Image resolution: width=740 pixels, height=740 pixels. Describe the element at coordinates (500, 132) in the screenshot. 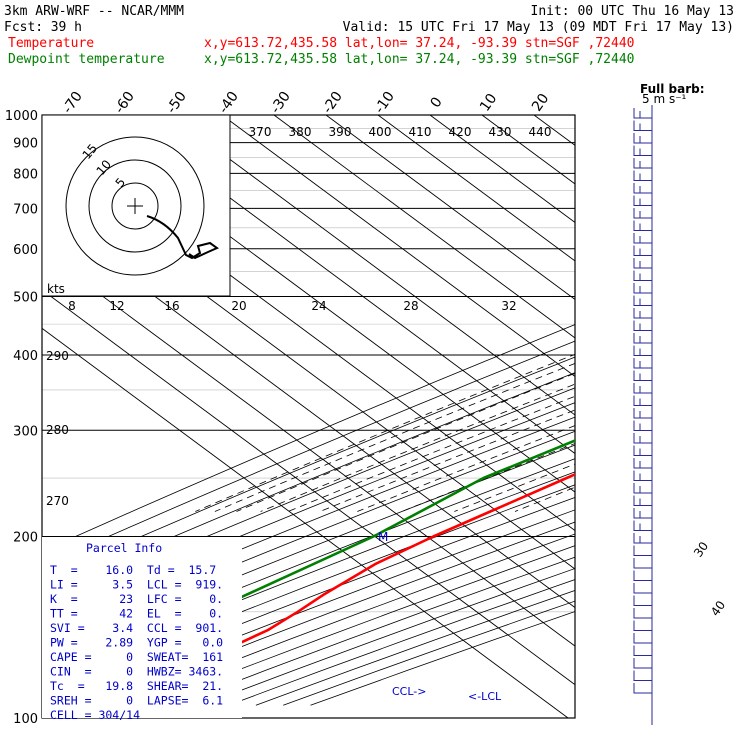

I see `theta-label-430: 430` at that location.